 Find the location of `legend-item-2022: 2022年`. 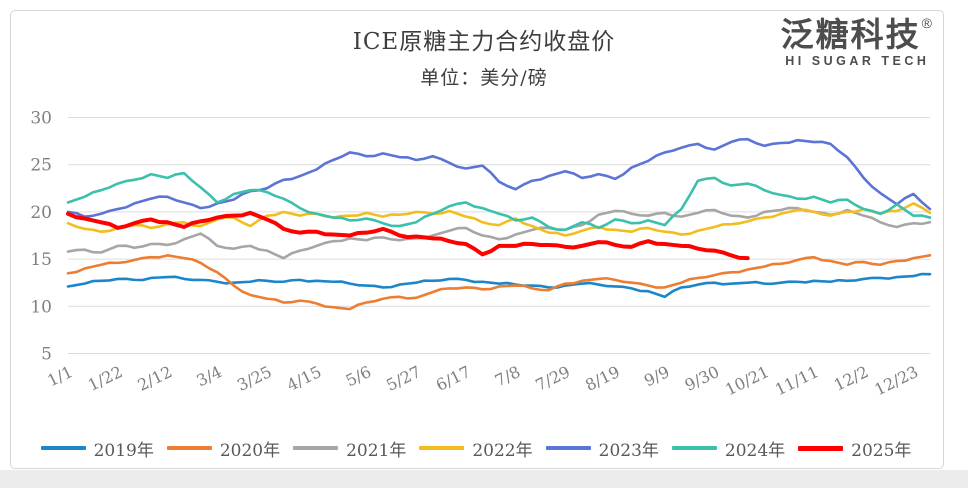

legend-item-2022: 2022年 is located at coordinates (476, 448).